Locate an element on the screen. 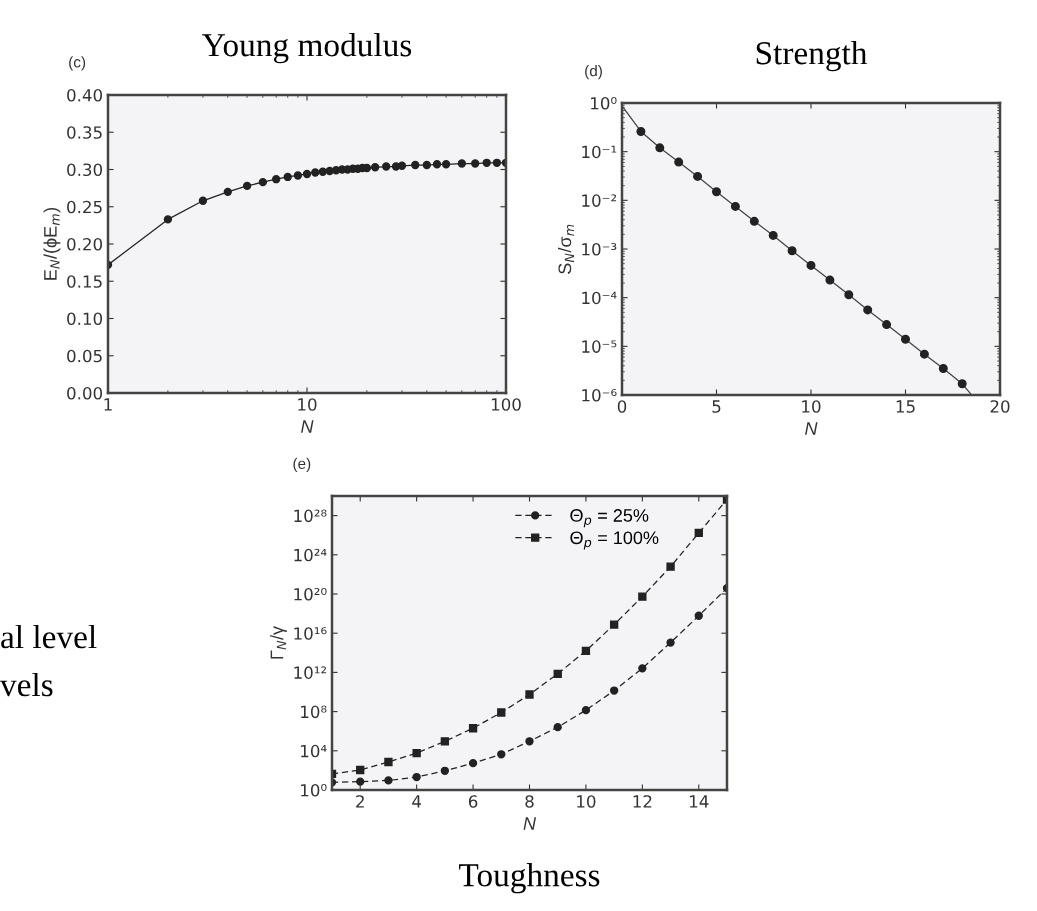 This screenshot has height=911, width=1037. y-tick-label: 10⁻² is located at coordinates (599, 200).